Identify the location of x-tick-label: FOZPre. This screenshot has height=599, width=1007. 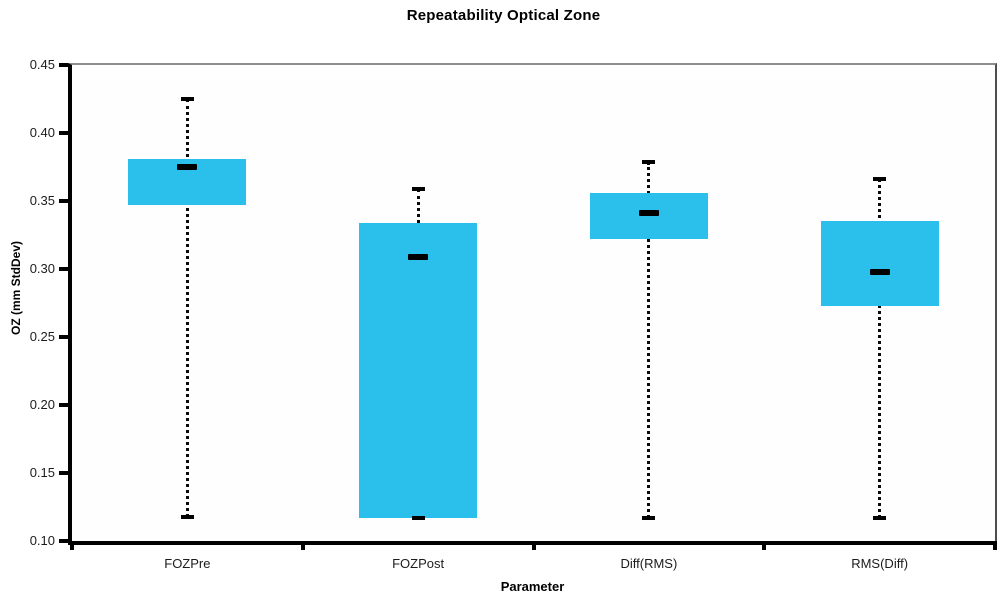
(187, 563).